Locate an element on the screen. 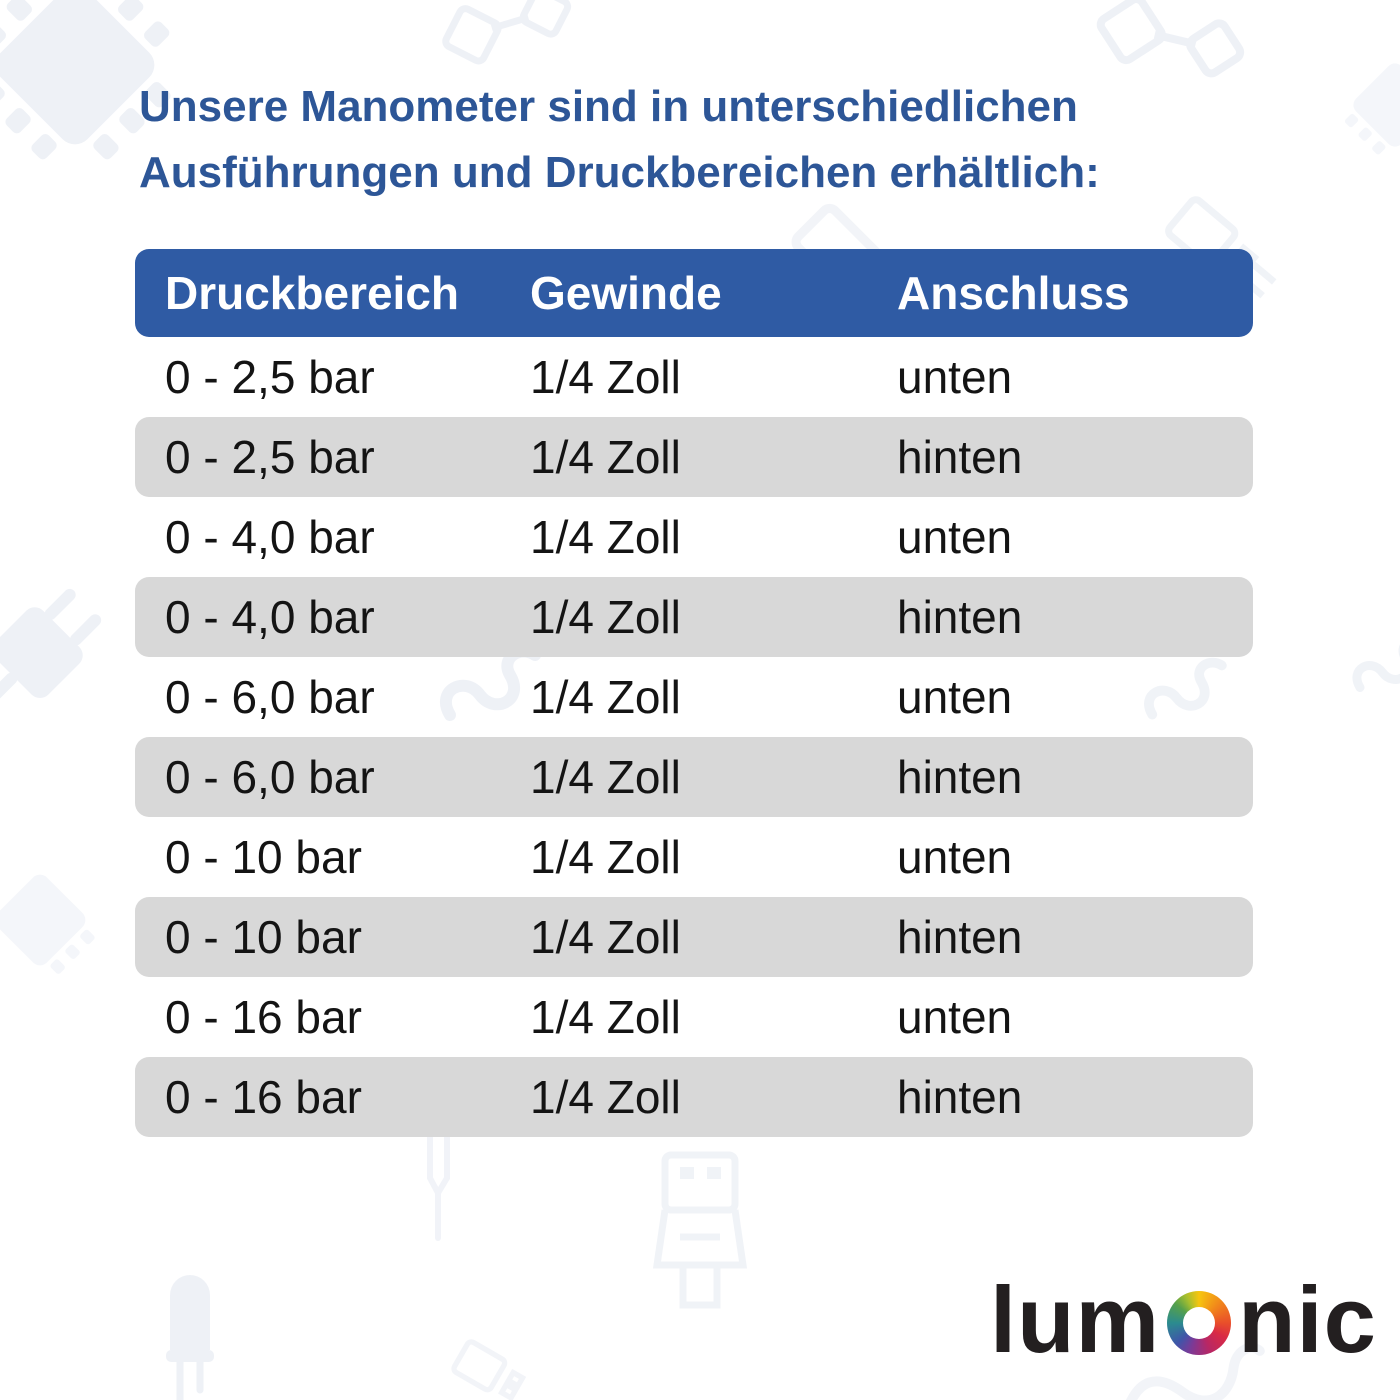 The image size is (1400, 1400). usb-connector-icon is located at coordinates (700, 1240).